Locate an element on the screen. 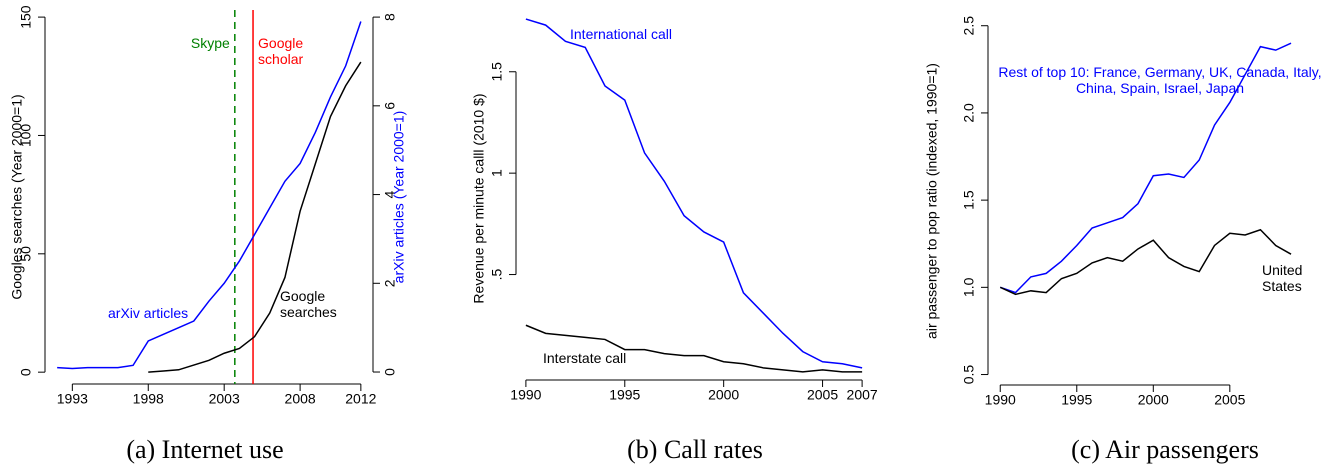  y-tick-label: 1.0 is located at coordinates (969, 287).